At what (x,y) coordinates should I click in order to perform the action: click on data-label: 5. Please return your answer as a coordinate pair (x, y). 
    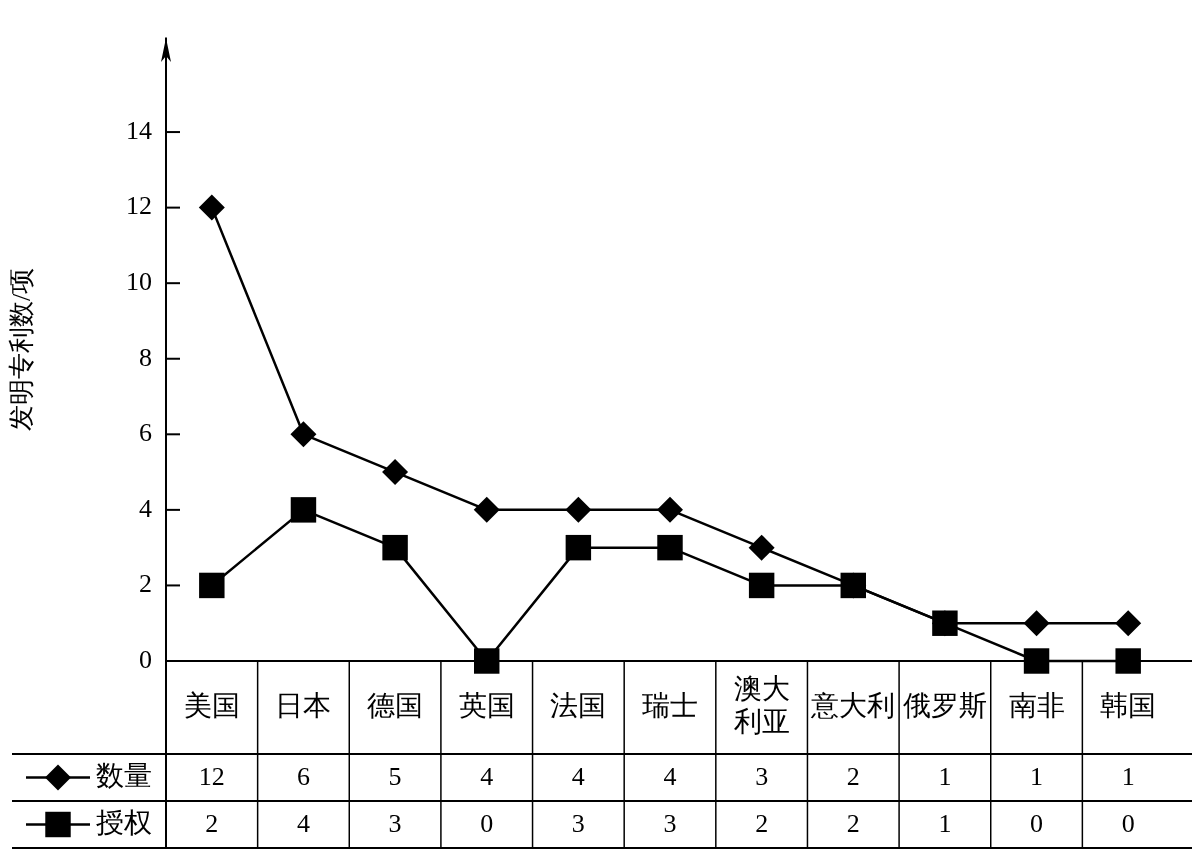
    Looking at the image, I should click on (395, 777).